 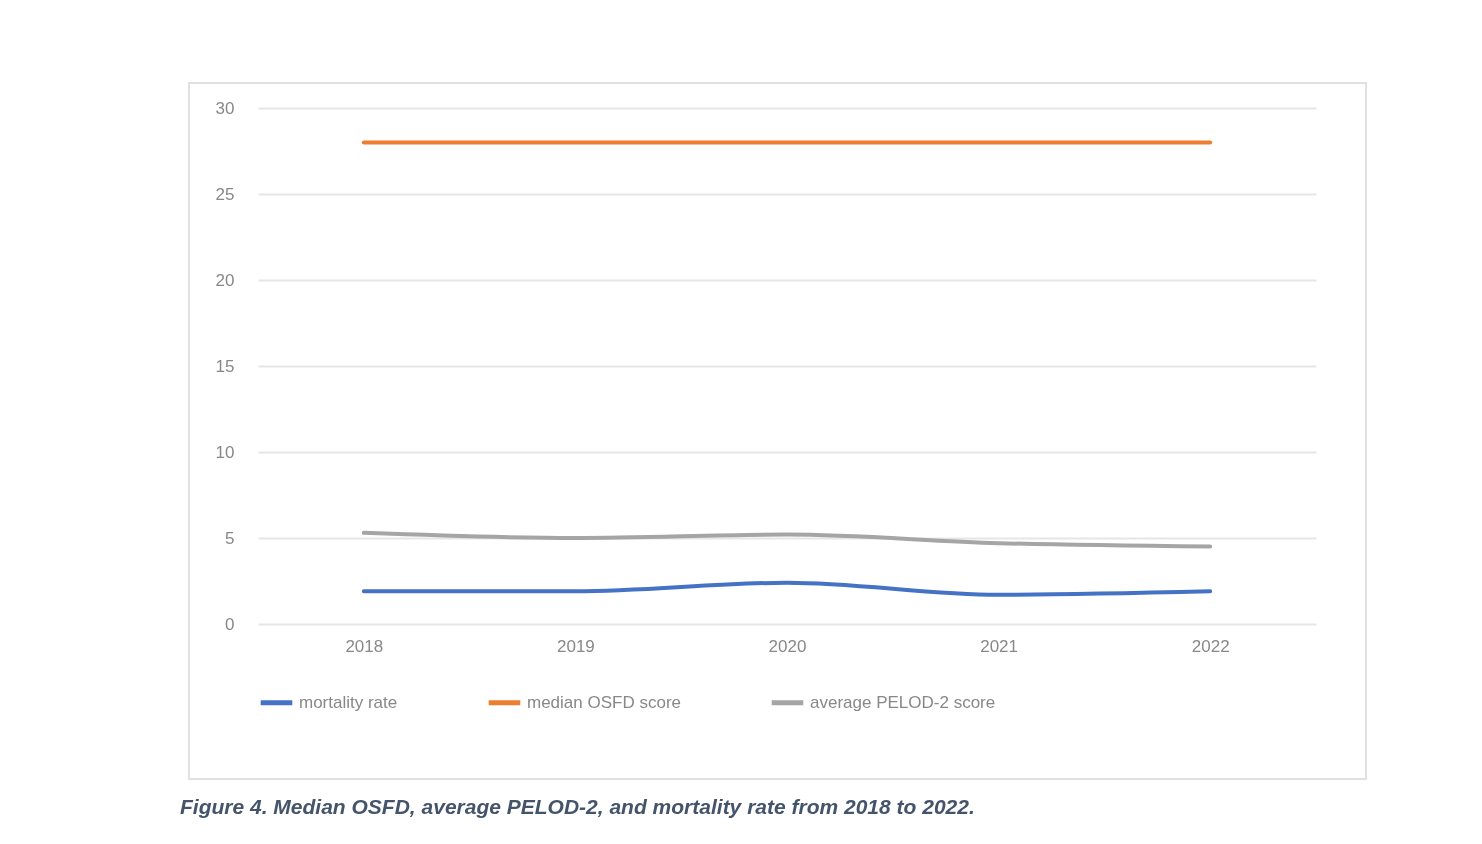 I want to click on x-tick-label: 2021, so click(x=999, y=646).